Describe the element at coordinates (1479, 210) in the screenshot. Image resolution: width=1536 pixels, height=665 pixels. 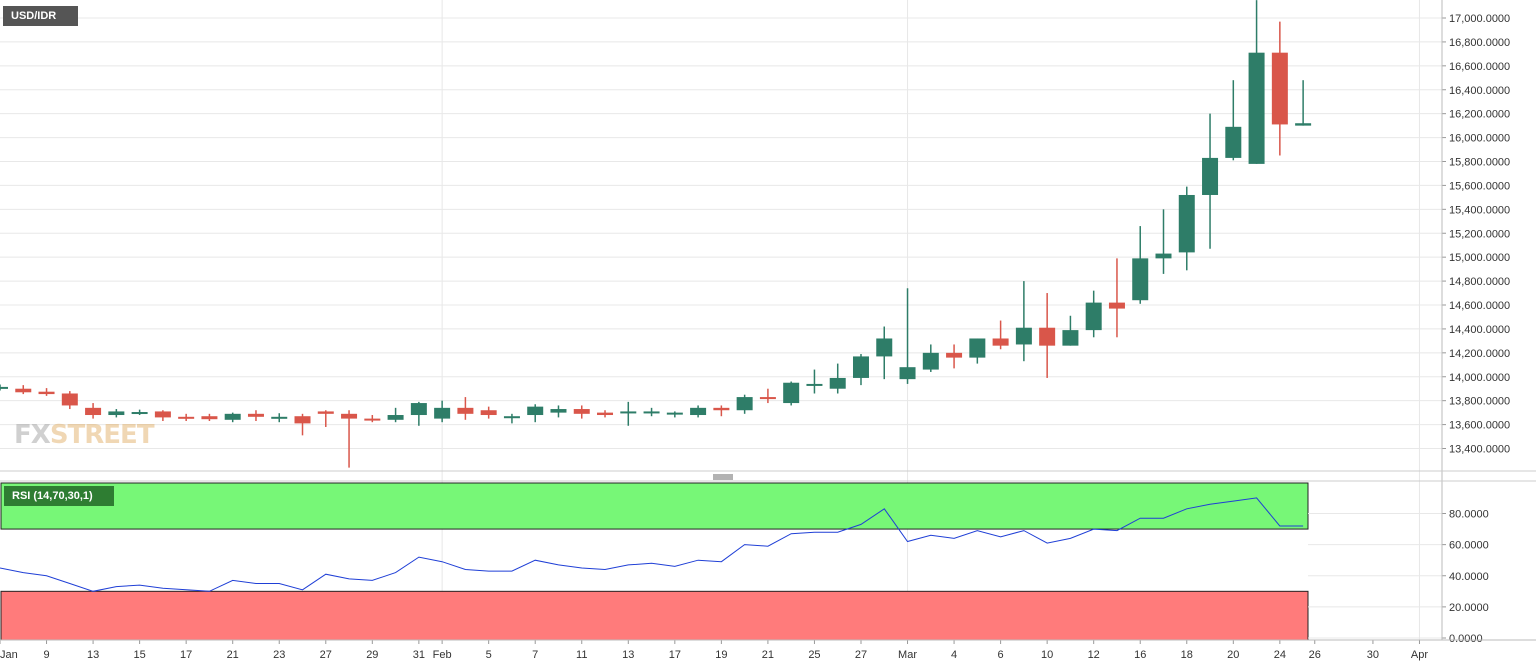
I see `price-tick-label: 15,400.0000` at that location.